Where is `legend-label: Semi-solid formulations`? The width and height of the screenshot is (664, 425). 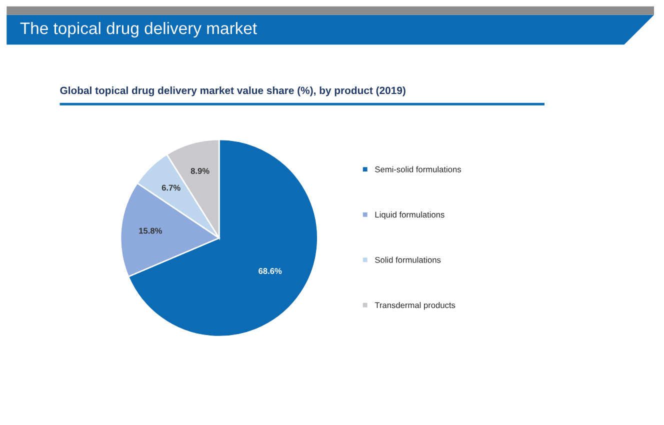 legend-label: Semi-solid formulations is located at coordinates (418, 169).